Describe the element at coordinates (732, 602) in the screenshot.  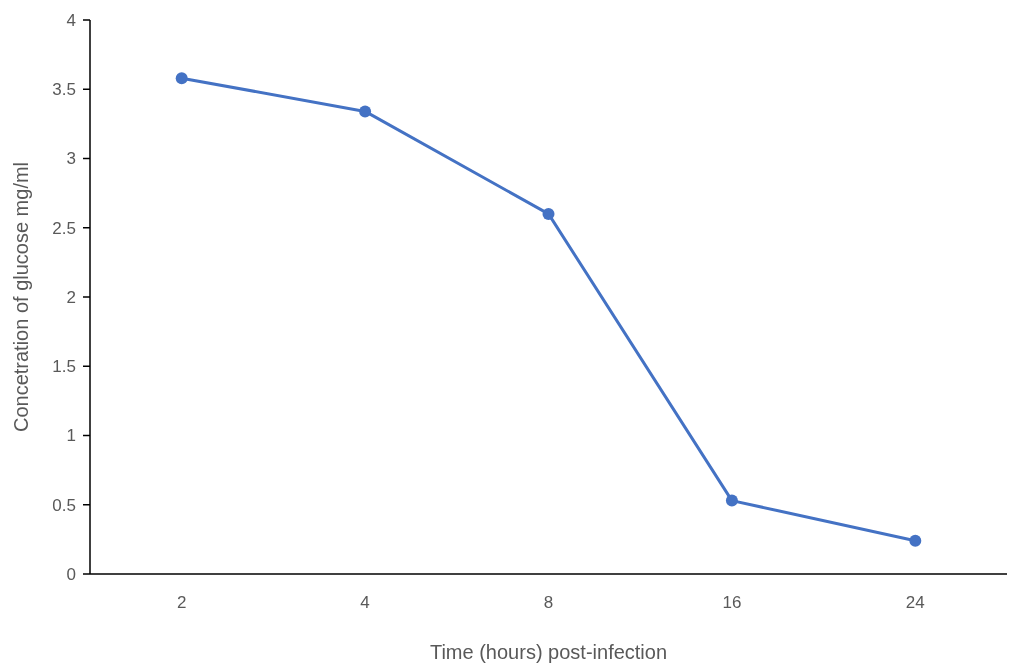
I see `x-tick-label: 16` at that location.